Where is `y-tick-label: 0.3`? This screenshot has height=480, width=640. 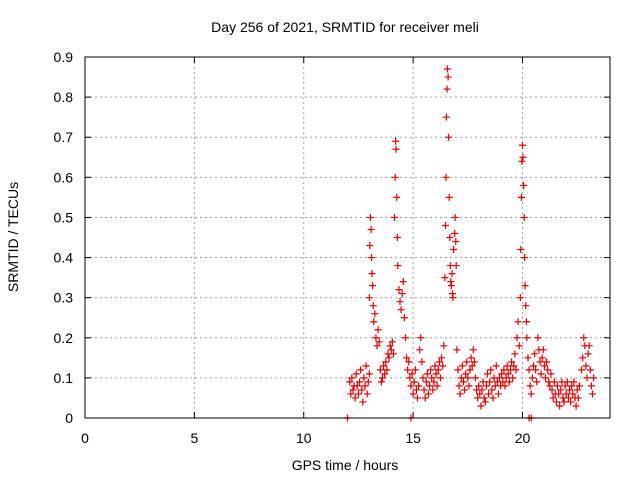
y-tick-label: 0.3 is located at coordinates (64, 298).